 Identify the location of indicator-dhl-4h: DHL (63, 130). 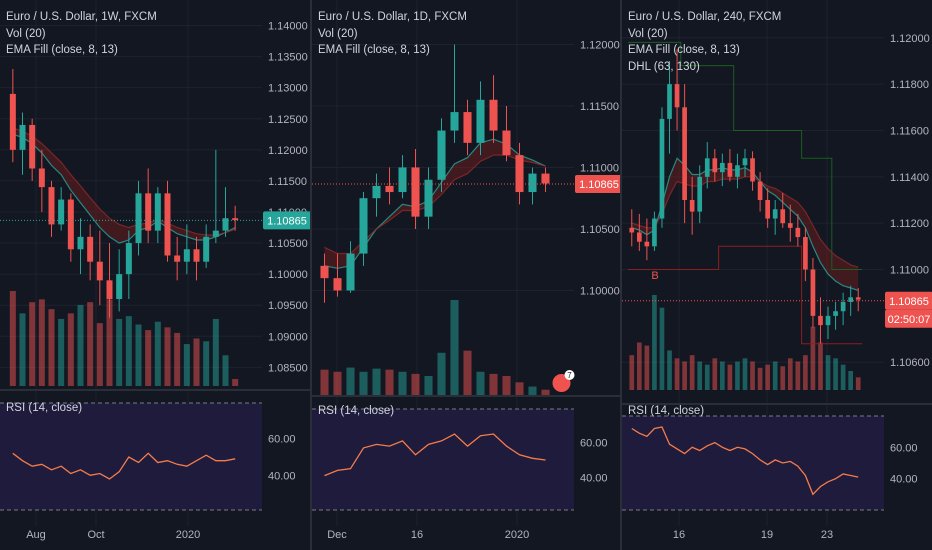
(664, 66).